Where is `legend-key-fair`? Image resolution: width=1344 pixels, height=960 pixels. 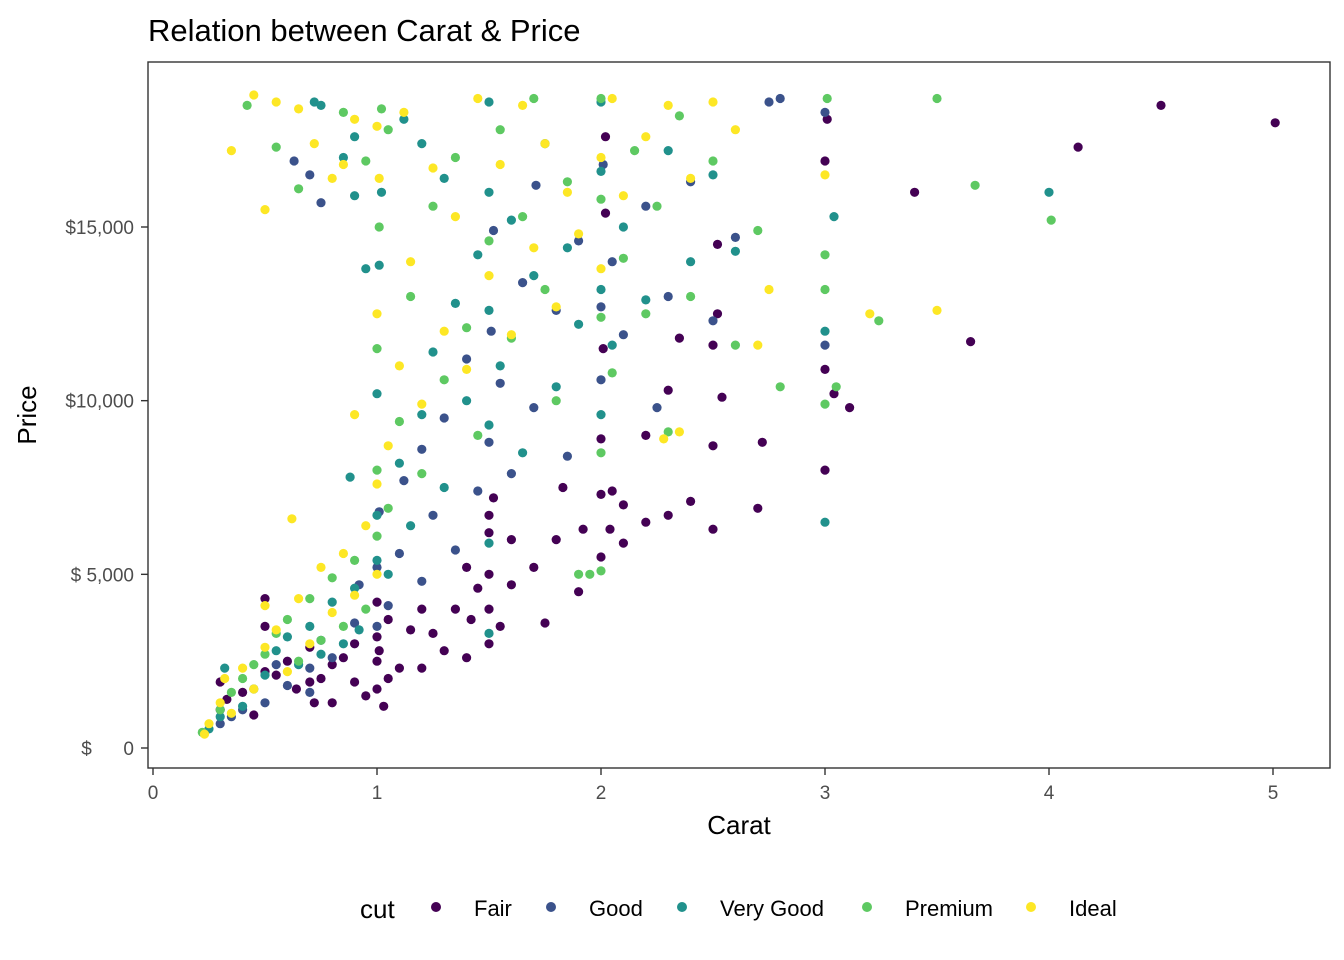 legend-key-fair is located at coordinates (436, 907).